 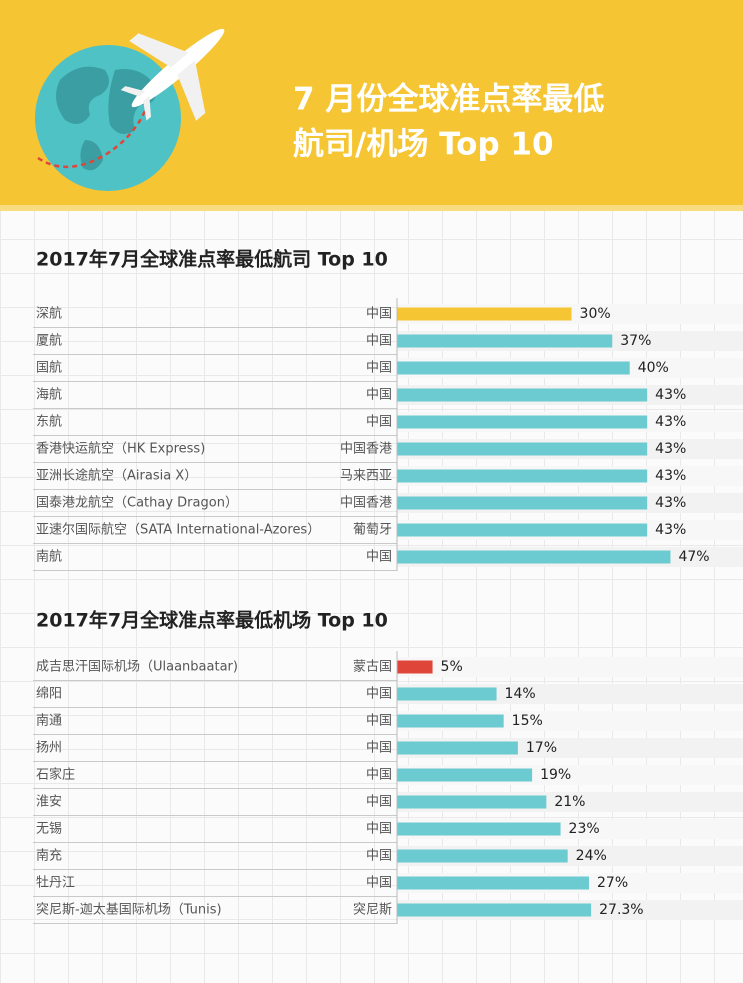 What do you see at coordinates (569, 802) in the screenshot?
I see `value-label: 21%` at bounding box center [569, 802].